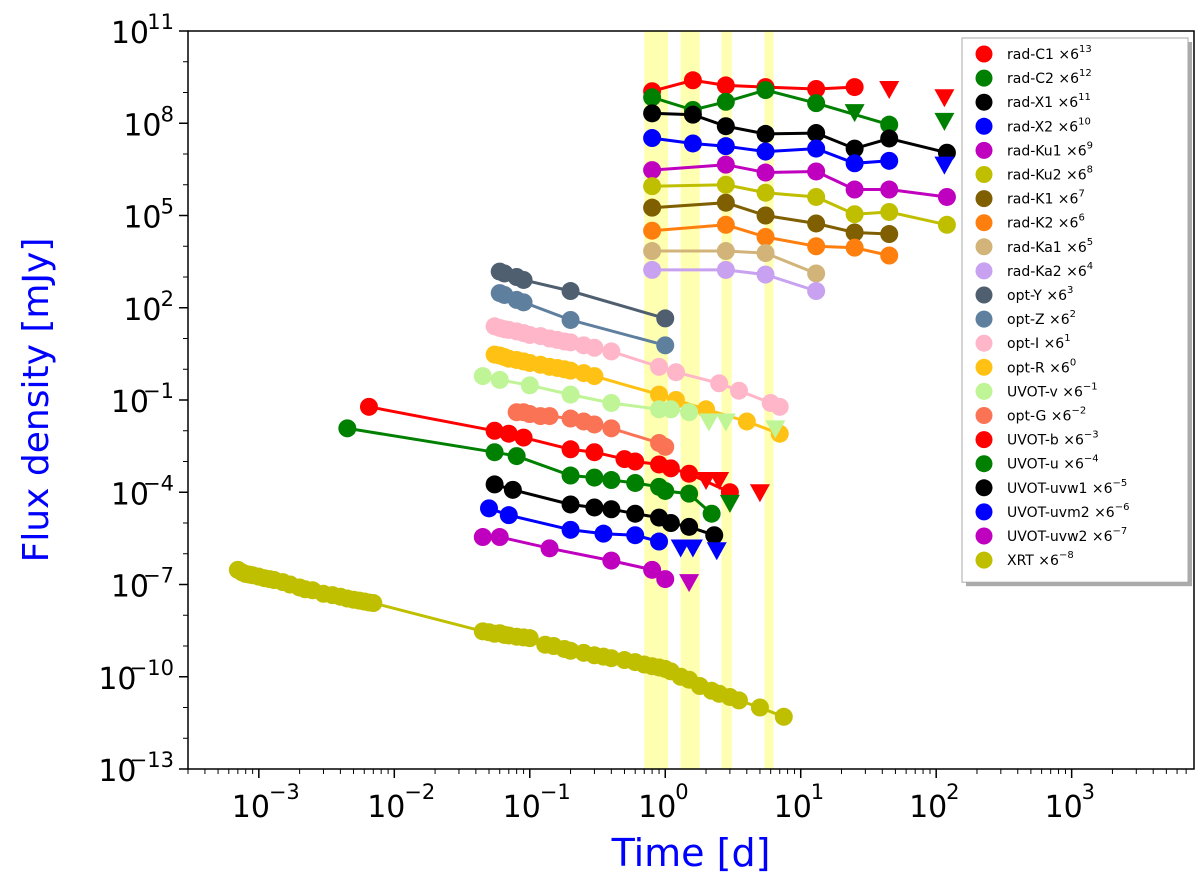 Image resolution: width=1200 pixels, height=878 pixels. I want to click on rad-X2-upper-limit, so click(944, 165).